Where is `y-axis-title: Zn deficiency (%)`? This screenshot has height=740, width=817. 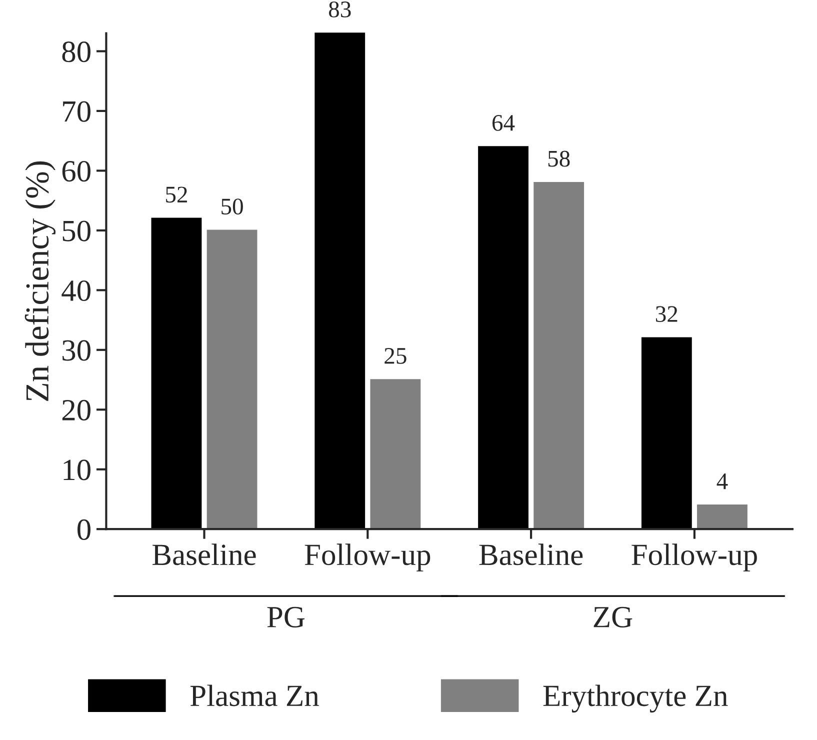 y-axis-title: Zn deficiency (%) is located at coordinates (40, 281).